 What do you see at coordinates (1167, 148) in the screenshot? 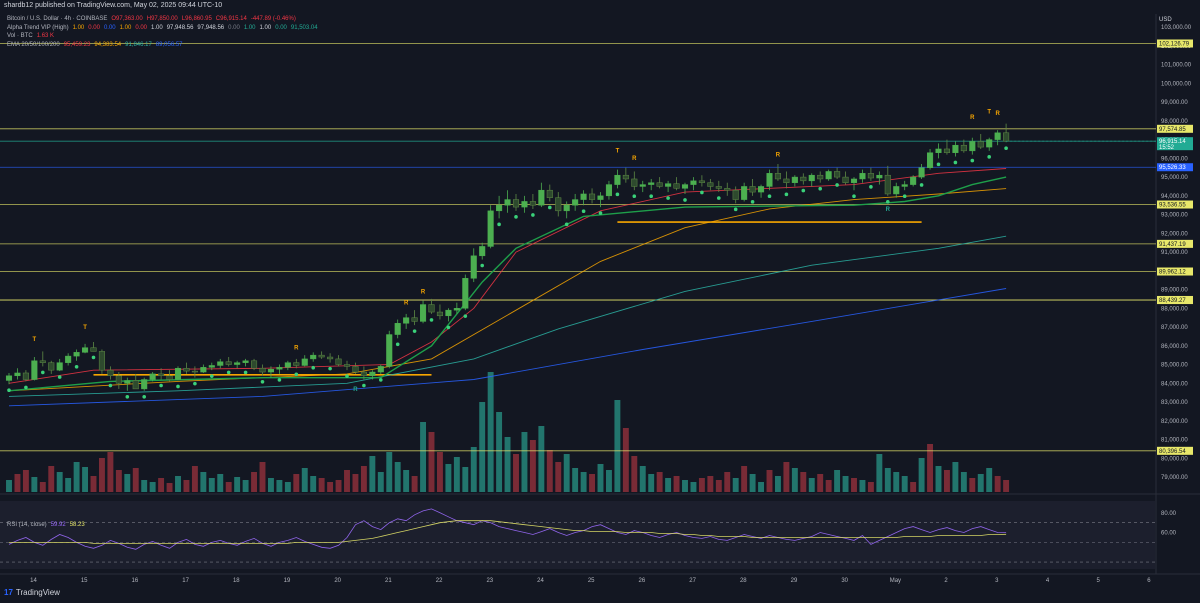
I see `price-level-sublabel: 15:52` at bounding box center [1167, 148].